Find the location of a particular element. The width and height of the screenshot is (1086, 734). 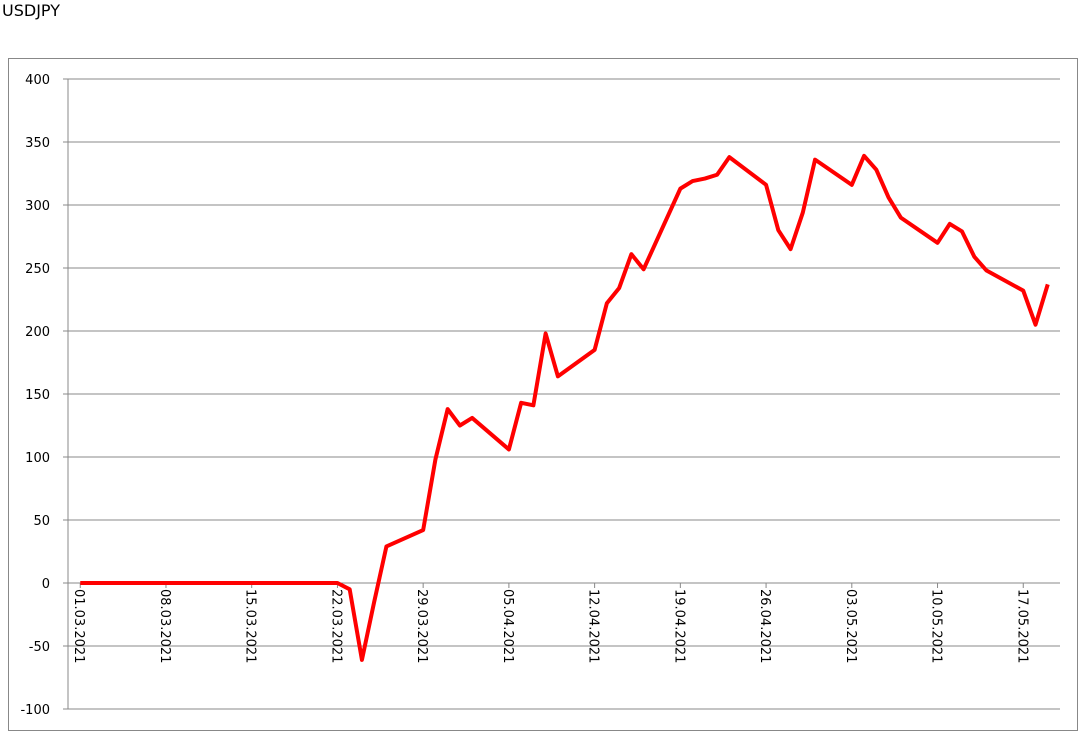

y-tick-label: 300 is located at coordinates (37, 206).